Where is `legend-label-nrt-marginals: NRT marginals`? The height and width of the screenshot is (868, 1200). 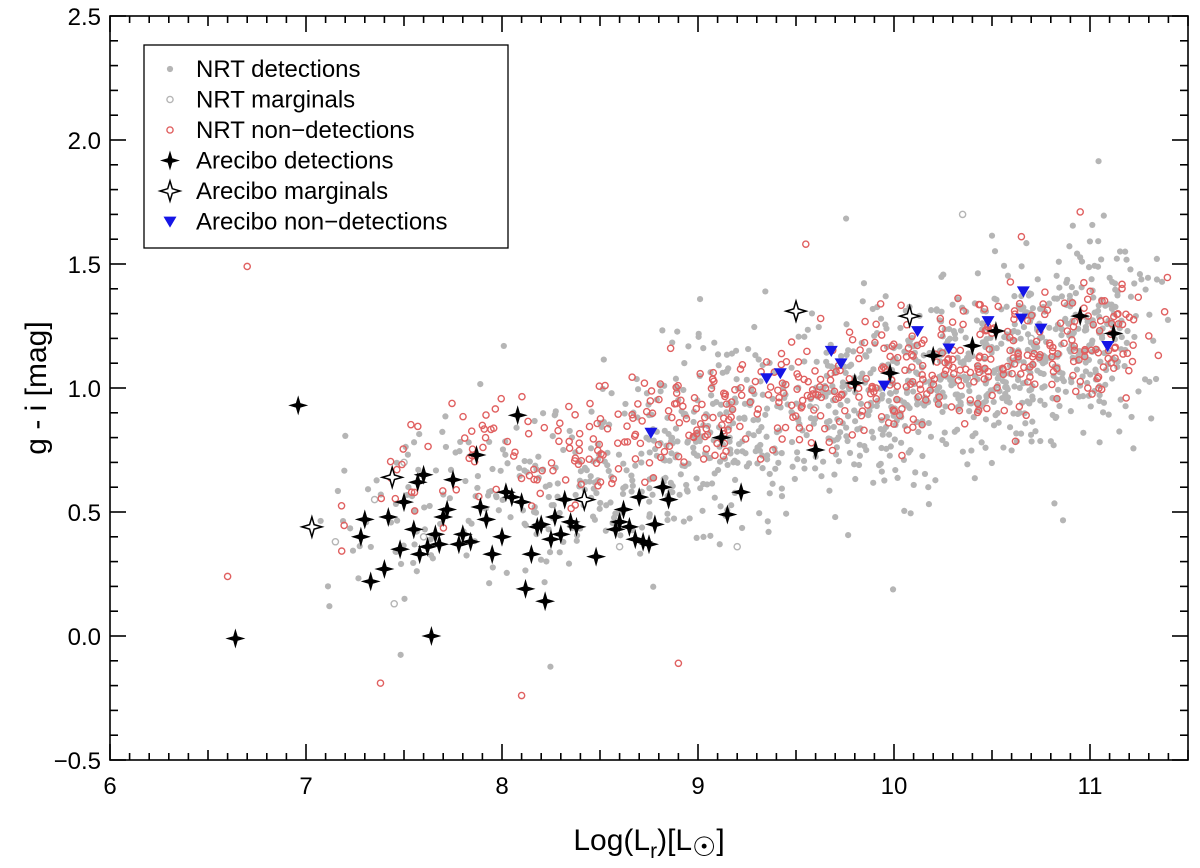
legend-label-nrt-marginals: NRT marginals is located at coordinates (275, 100).